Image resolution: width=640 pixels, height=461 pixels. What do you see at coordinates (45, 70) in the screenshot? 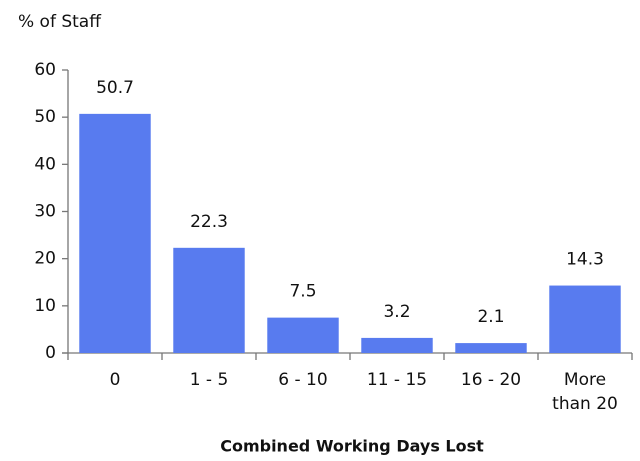
I see `y-tick-label: 60` at bounding box center [45, 70].